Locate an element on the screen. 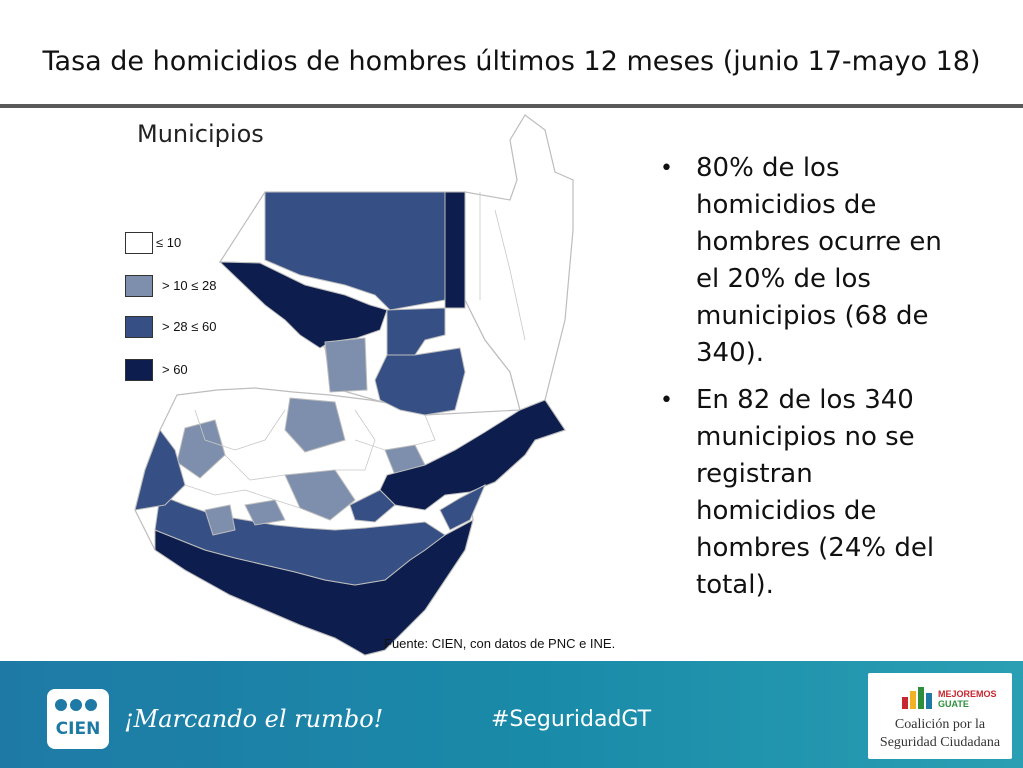 Image resolution: width=1023 pixels, height=768 pixels. title-divider is located at coordinates (511, 106).